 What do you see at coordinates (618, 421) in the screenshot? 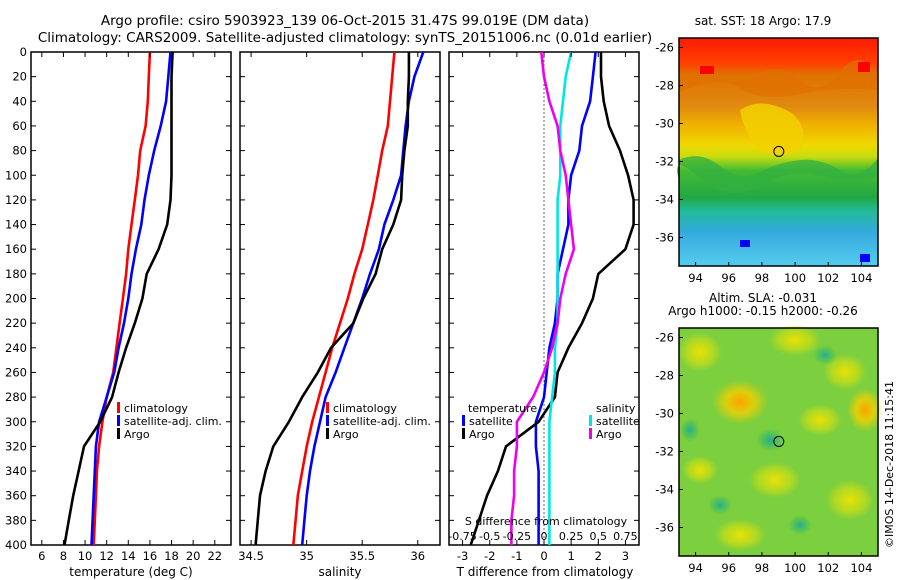
I see `legend-label-sal-satellite: satellite` at bounding box center [618, 421].